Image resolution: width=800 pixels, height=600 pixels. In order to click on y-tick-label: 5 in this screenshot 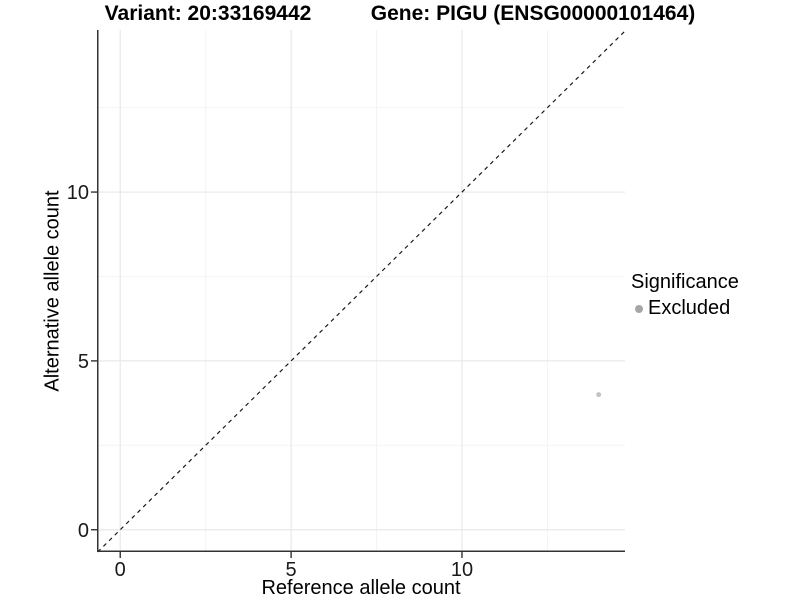, I will do `click(83, 361)`.